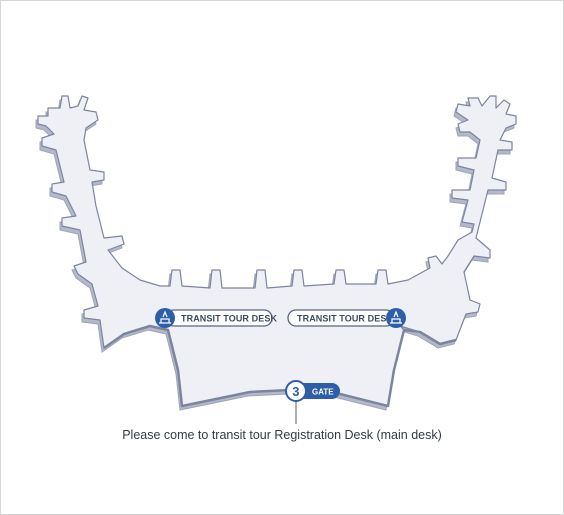 This screenshot has width=564, height=515. Describe the element at coordinates (295, 391) in the screenshot. I see `gate-number: 3` at that location.